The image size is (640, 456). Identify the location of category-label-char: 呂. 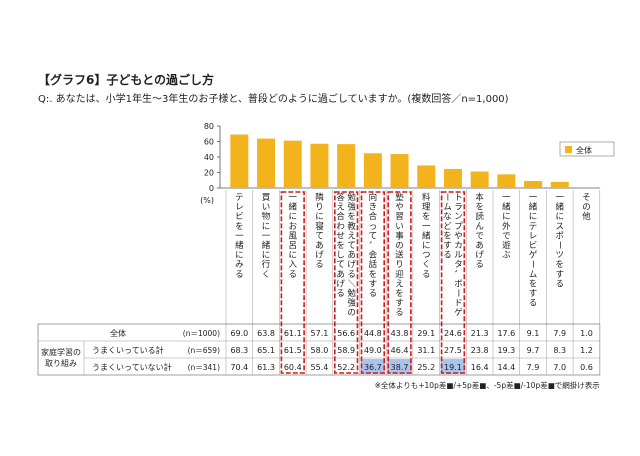
(292, 246).